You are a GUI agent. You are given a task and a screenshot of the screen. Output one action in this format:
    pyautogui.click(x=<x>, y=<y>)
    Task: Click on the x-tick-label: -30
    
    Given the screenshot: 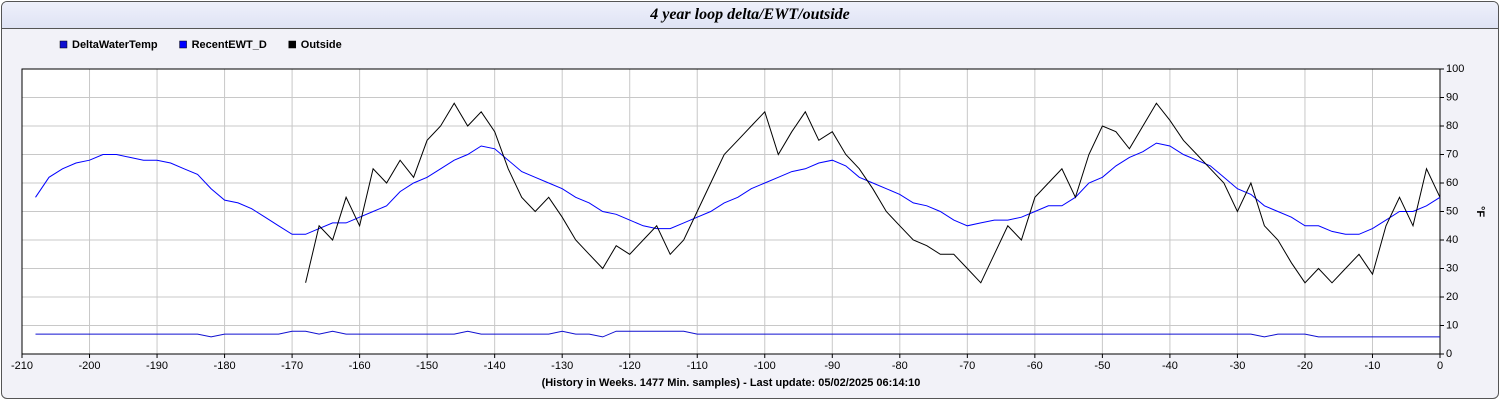 What is the action you would take?
    pyautogui.click(x=1237, y=366)
    